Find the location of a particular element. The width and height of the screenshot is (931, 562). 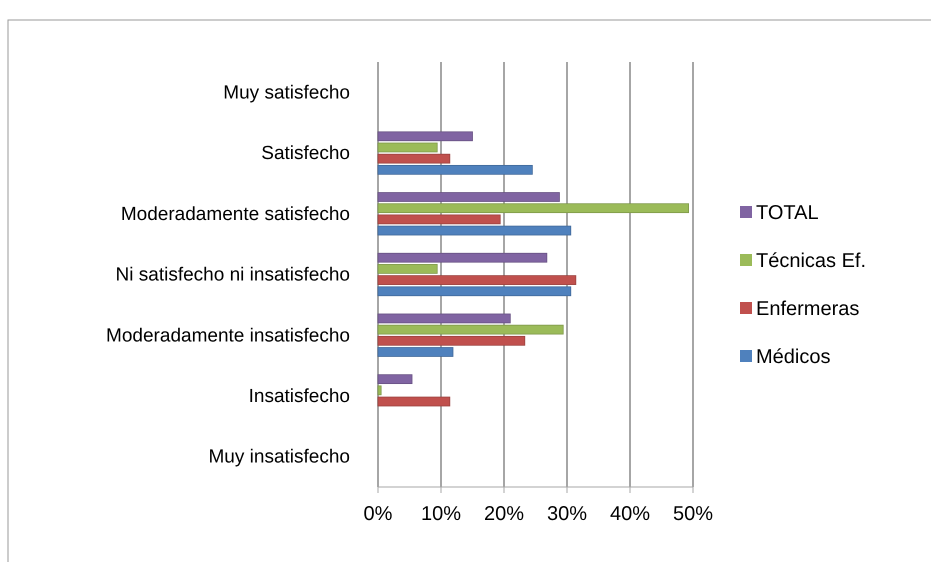

y-tick-label: Satisfecho is located at coordinates (305, 153).